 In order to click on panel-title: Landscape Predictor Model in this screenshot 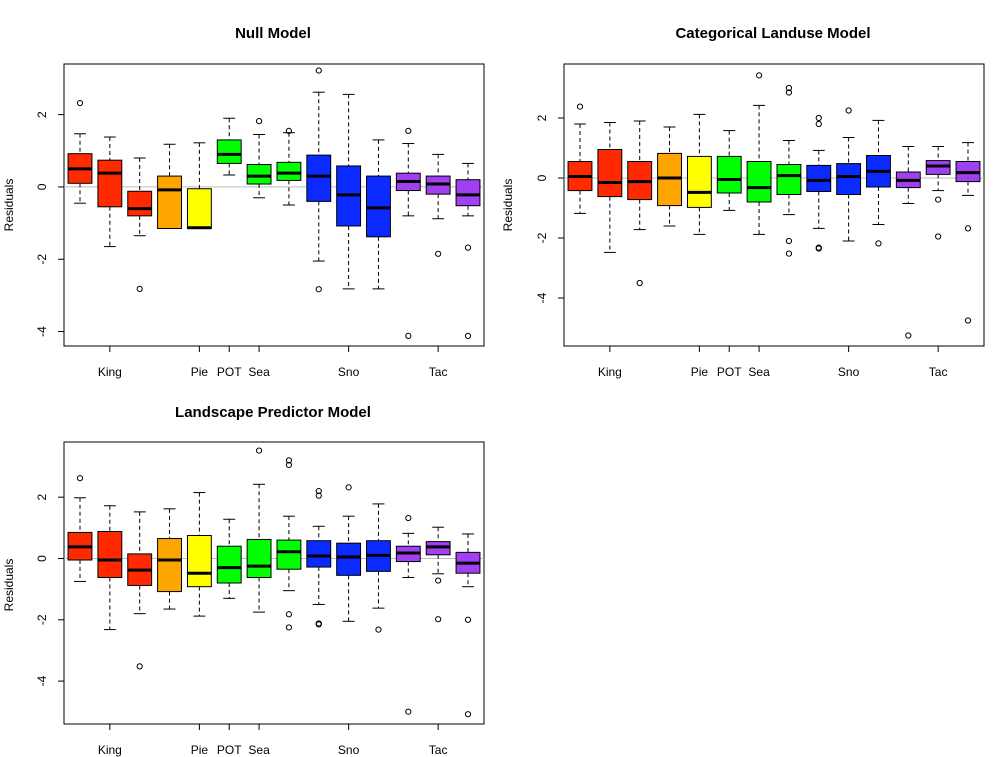, I will do `click(273, 412)`.